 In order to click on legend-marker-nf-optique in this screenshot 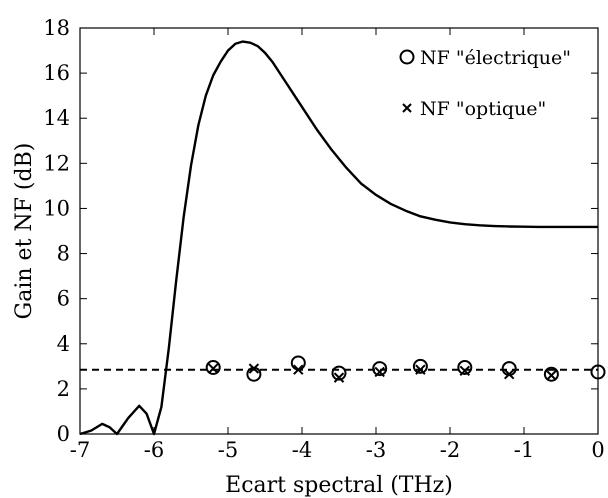, I will do `click(407, 108)`.